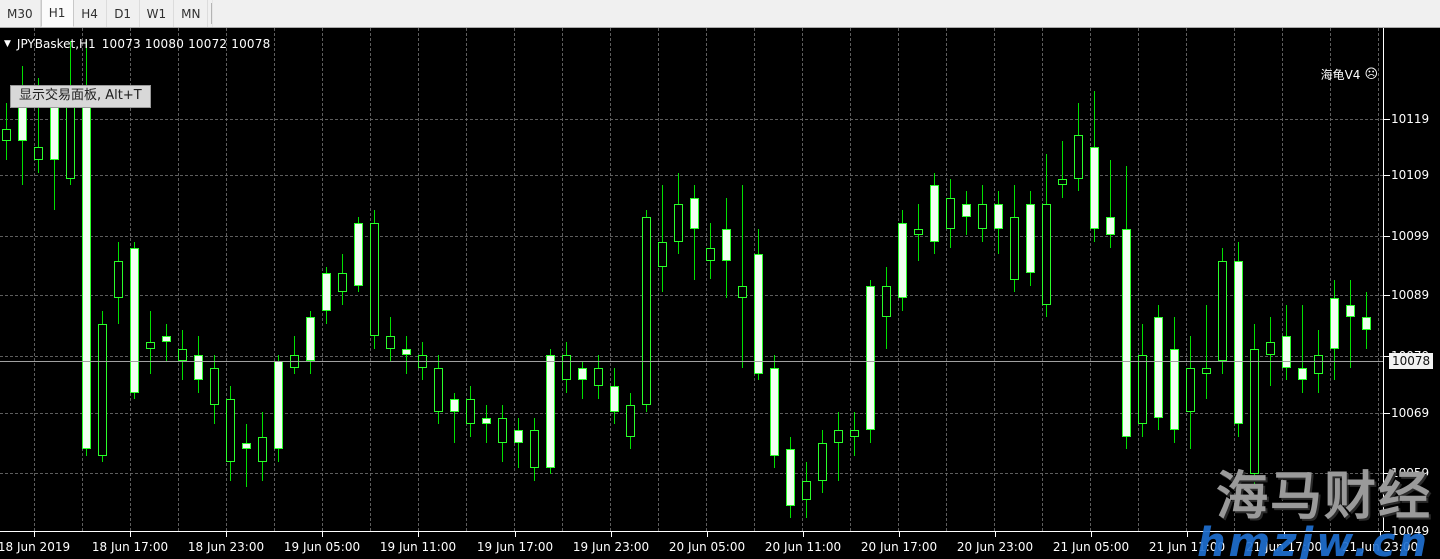  Describe the element at coordinates (1410, 236) in the screenshot. I see `price-tick-label: 10099` at that location.